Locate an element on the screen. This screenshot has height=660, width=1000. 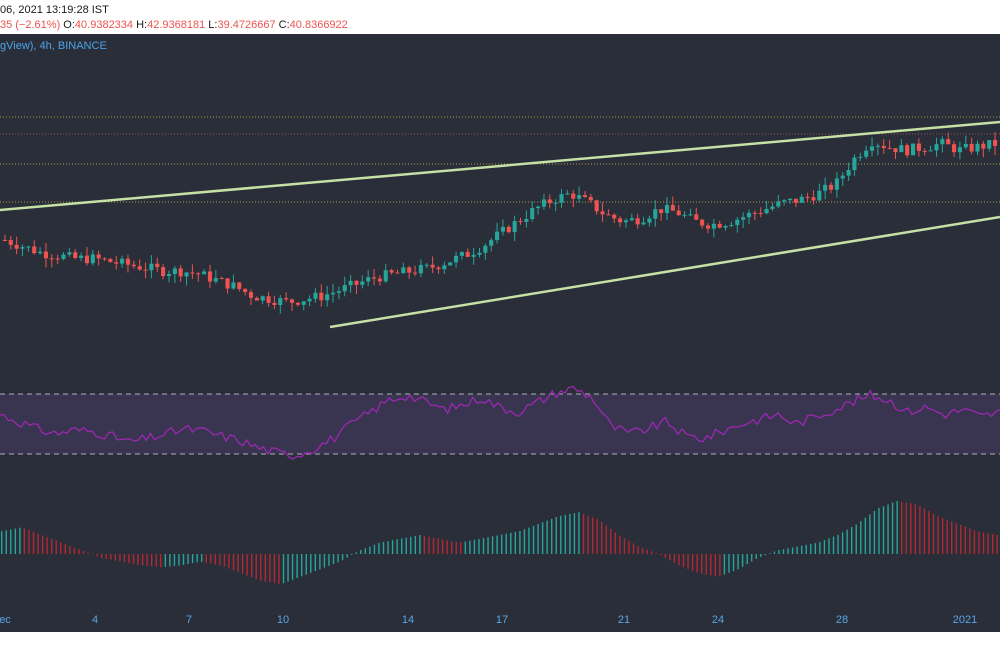
price-change: 35 (−2.61%) is located at coordinates (30, 25).